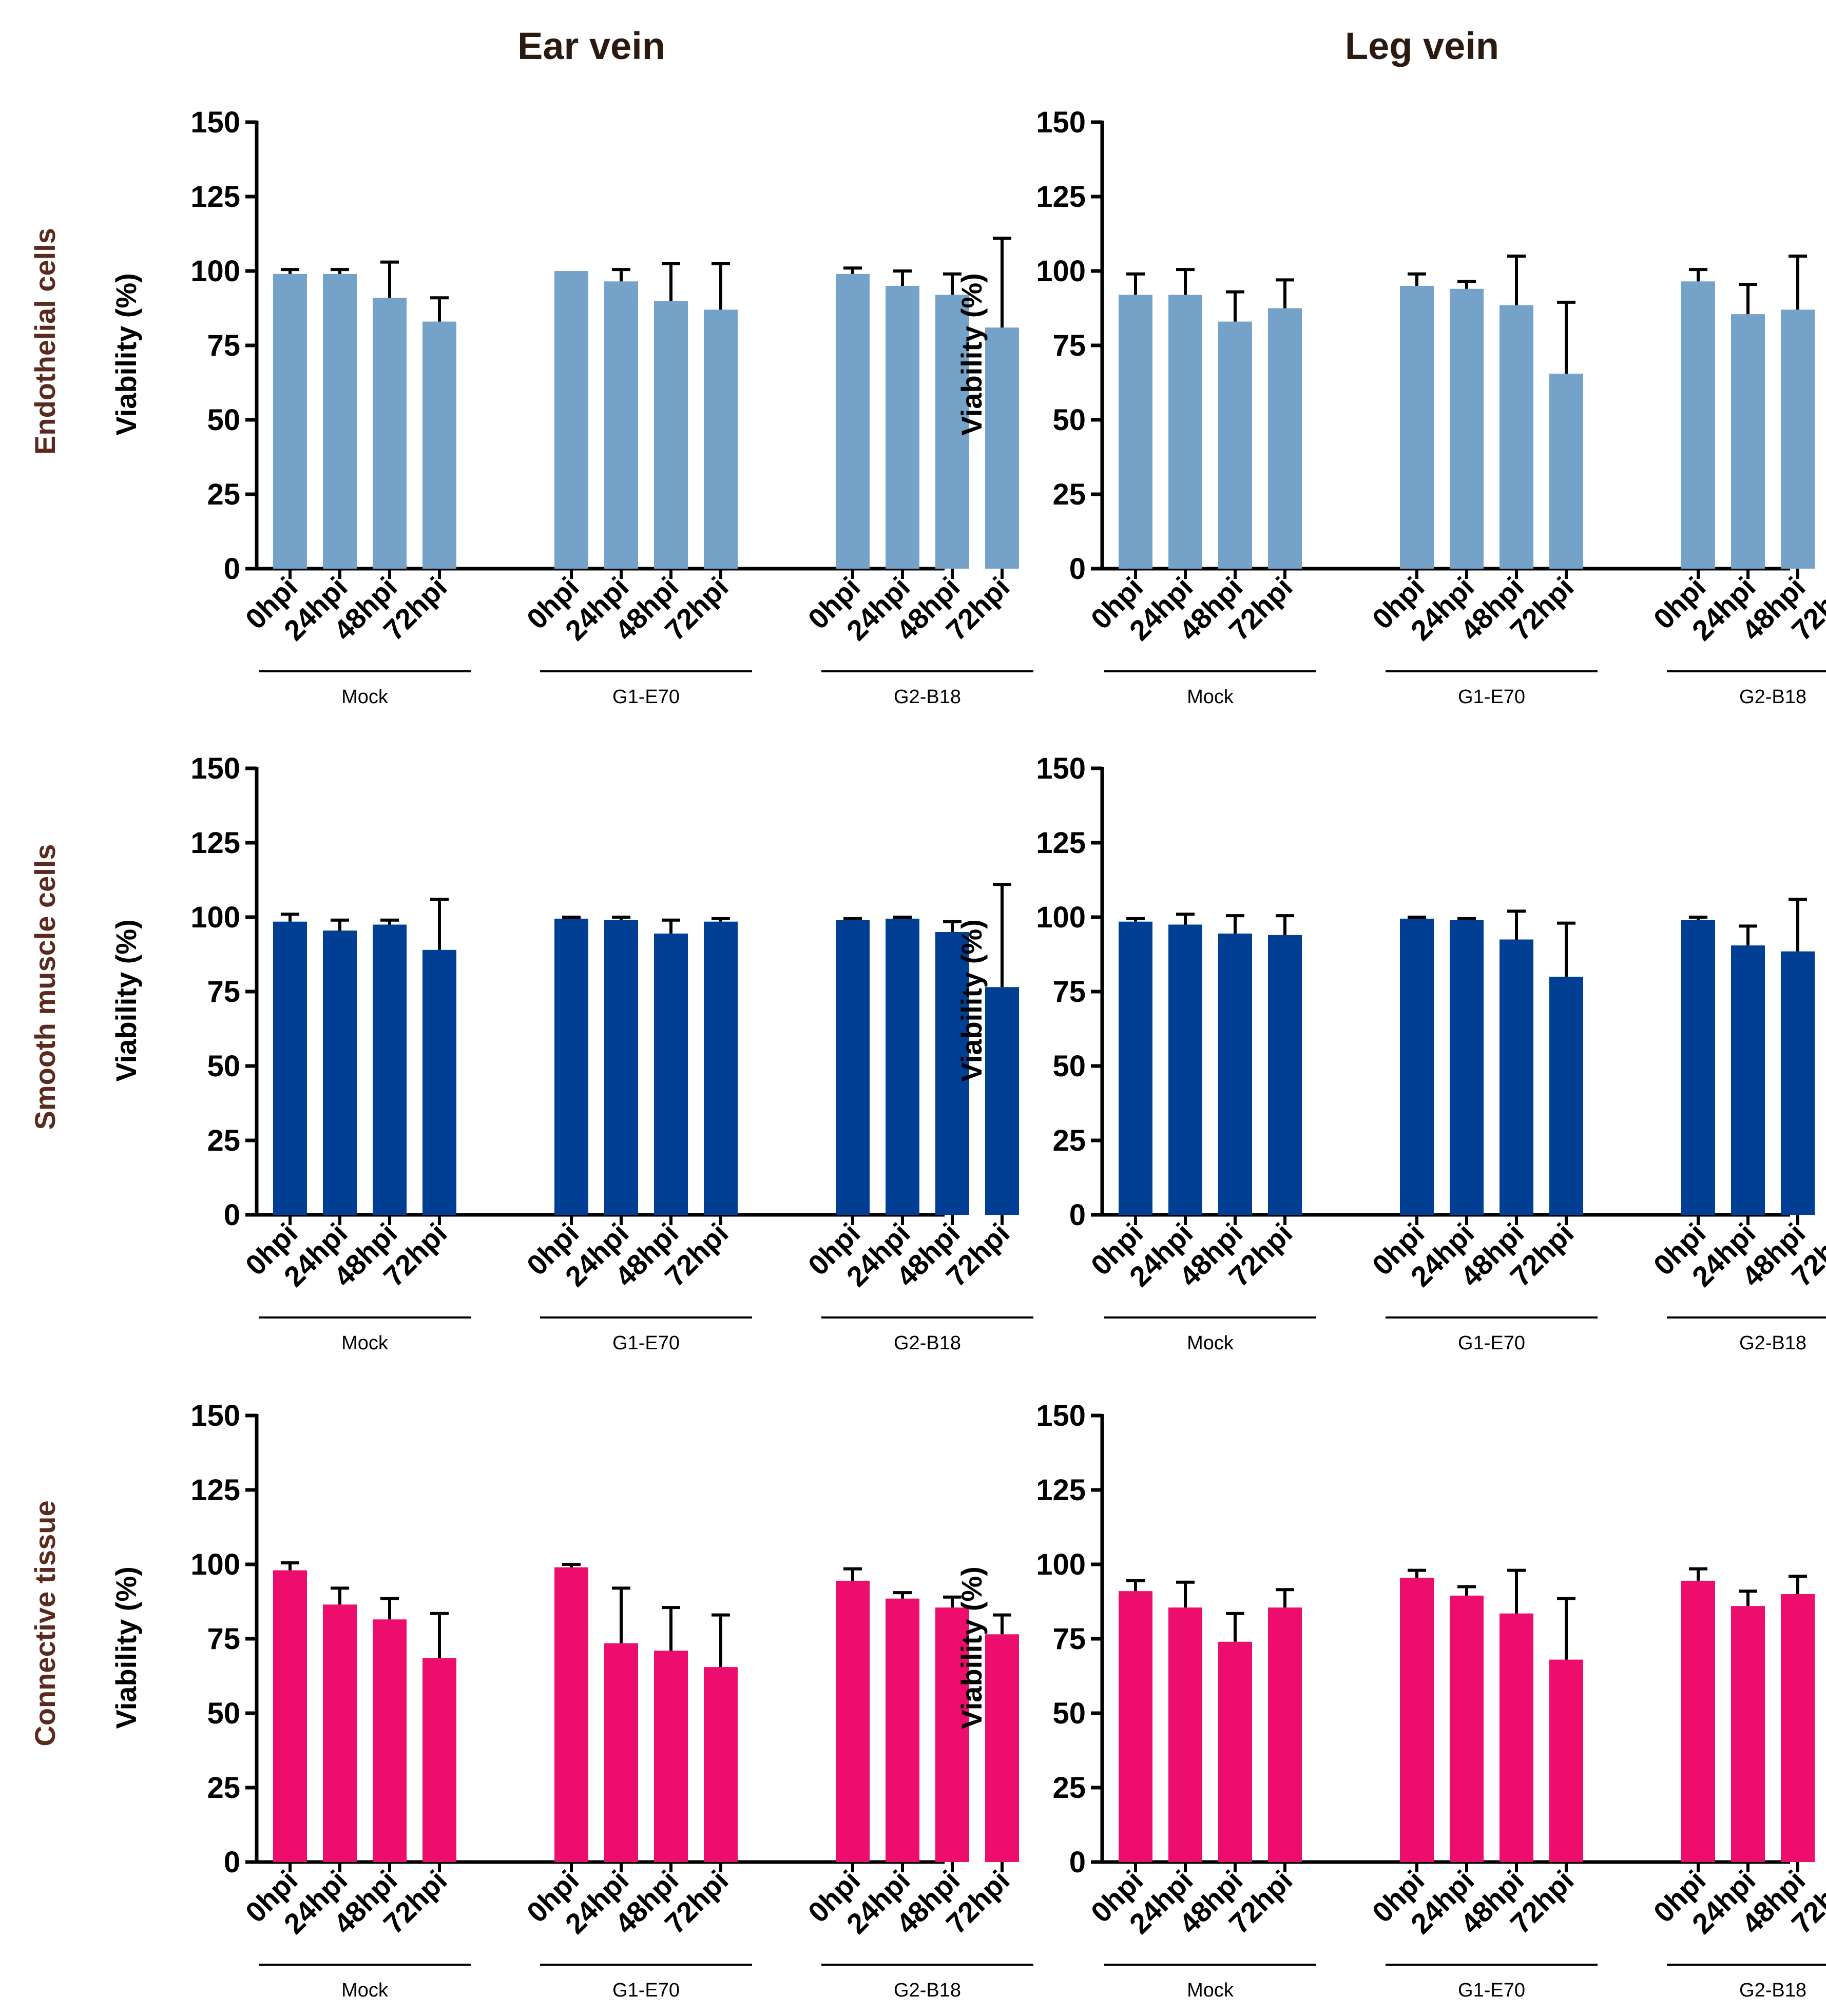  What do you see at coordinates (45, 1623) in the screenshot?
I see `row-title-connective: Connective tissue` at bounding box center [45, 1623].